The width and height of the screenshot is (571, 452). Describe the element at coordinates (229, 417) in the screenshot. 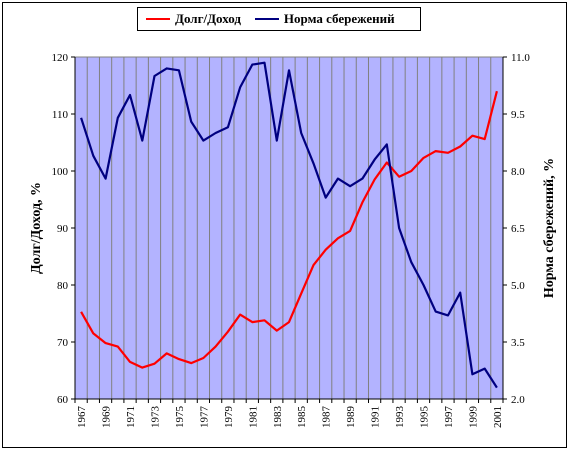

I see `x-axis-tick-label: 1979` at that location.